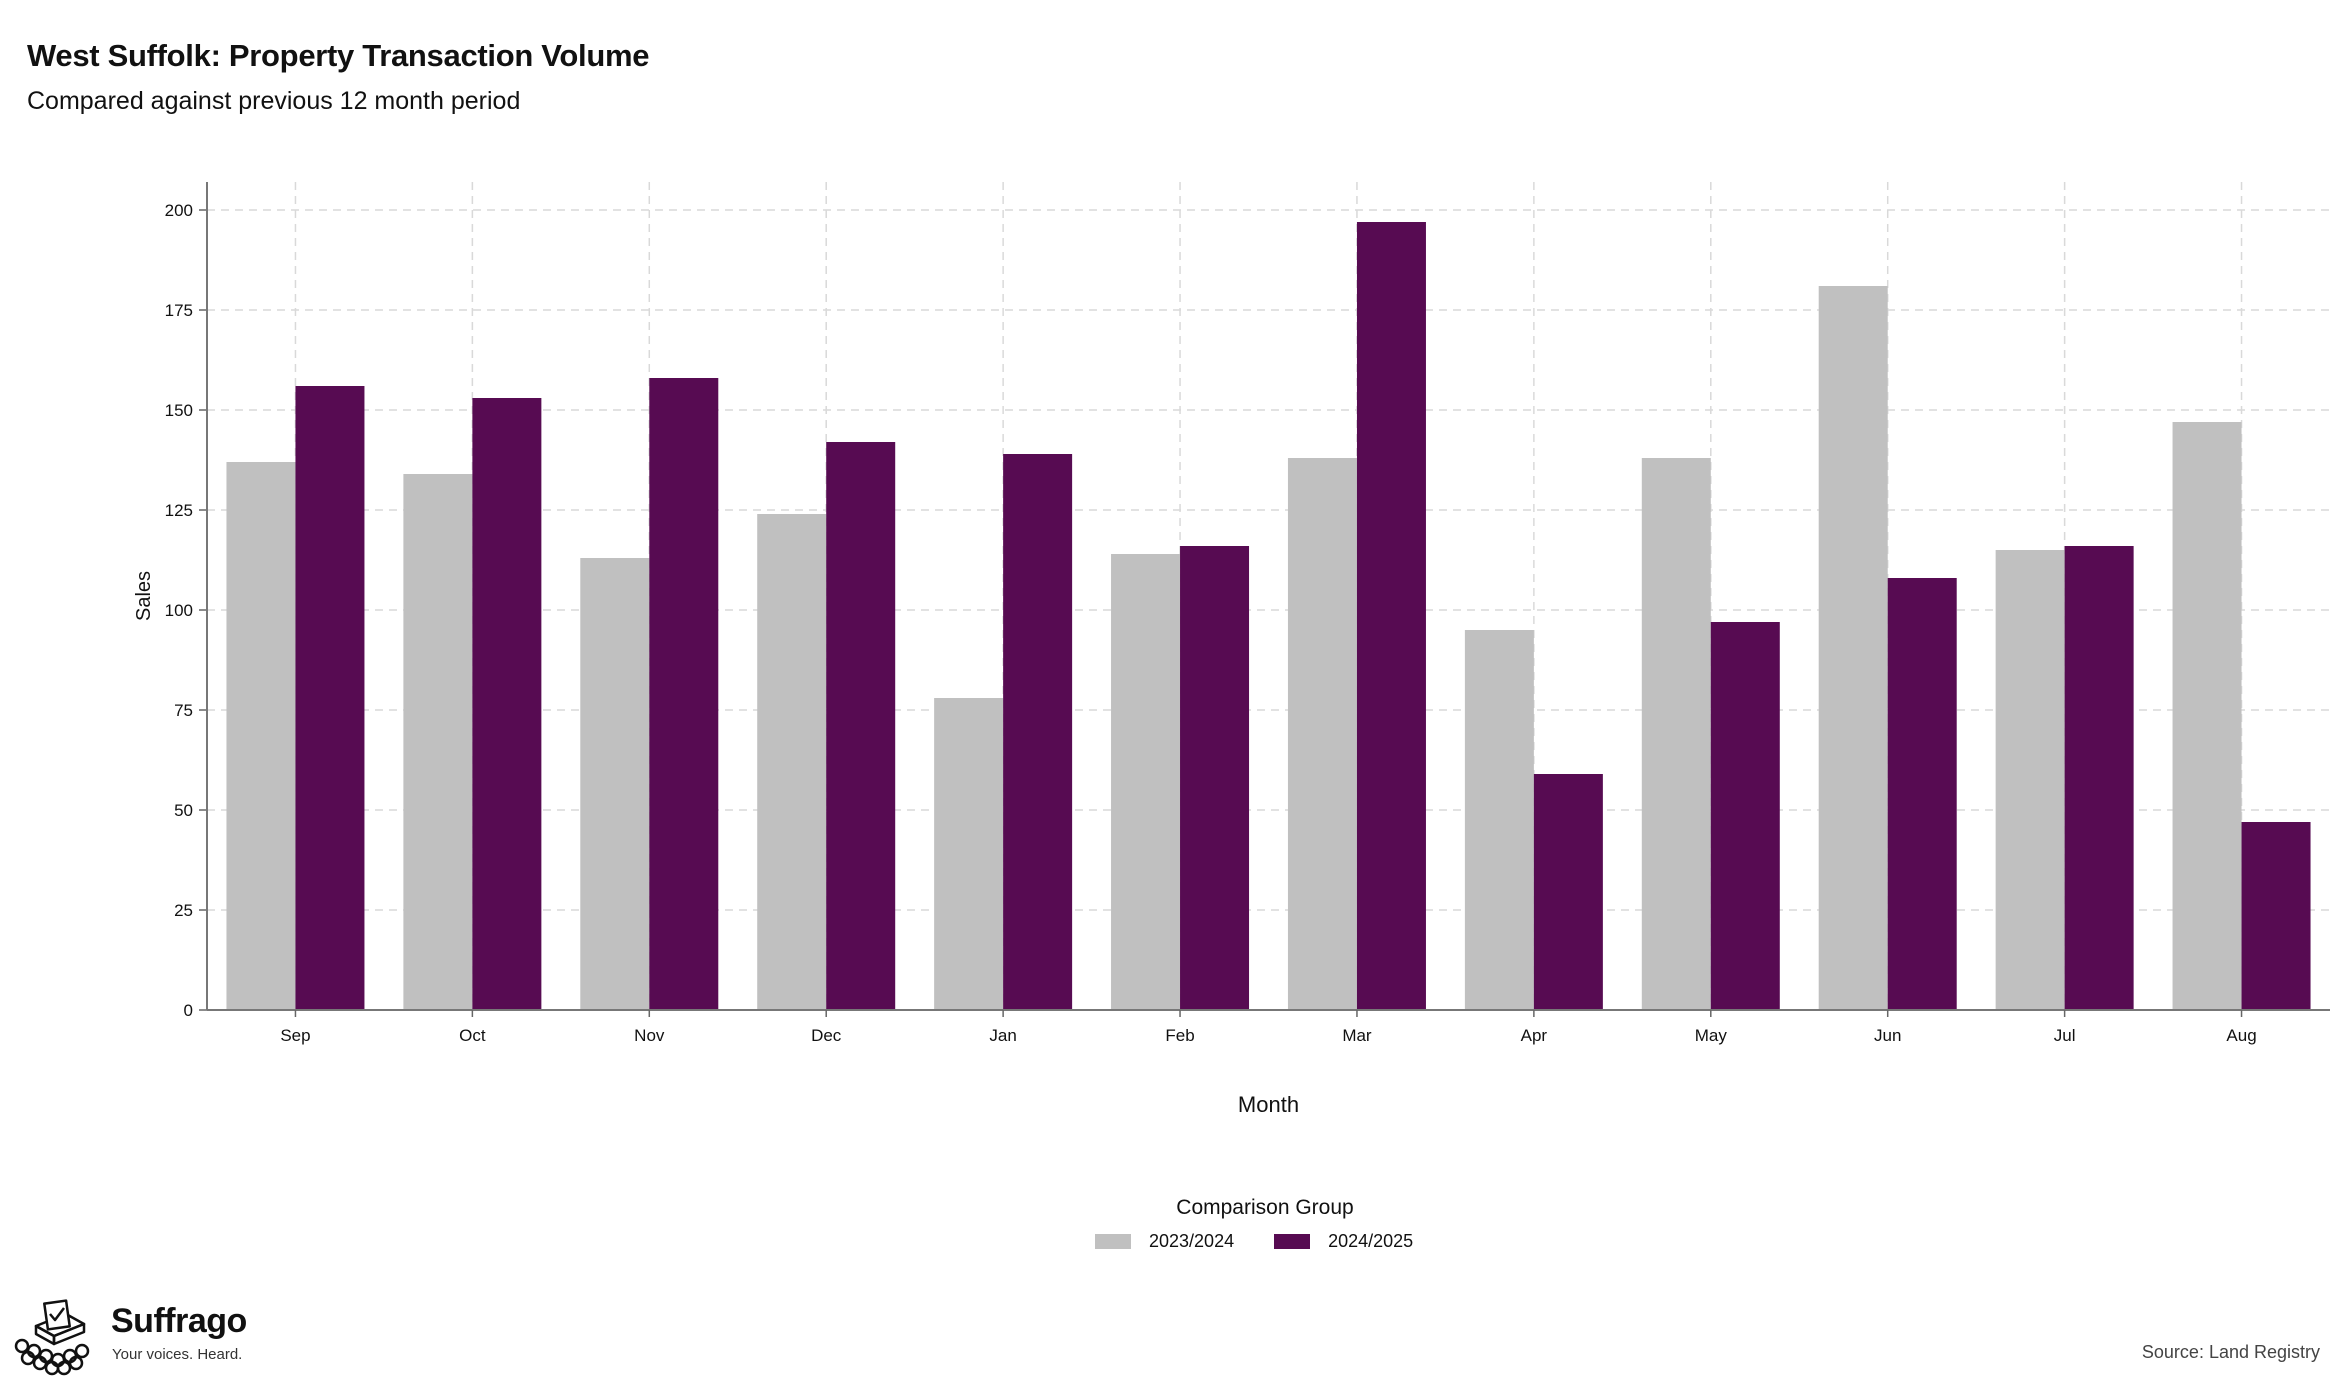 The width and height of the screenshot is (2334, 1388). What do you see at coordinates (1711, 1035) in the screenshot?
I see `x-tick-label: May` at bounding box center [1711, 1035].